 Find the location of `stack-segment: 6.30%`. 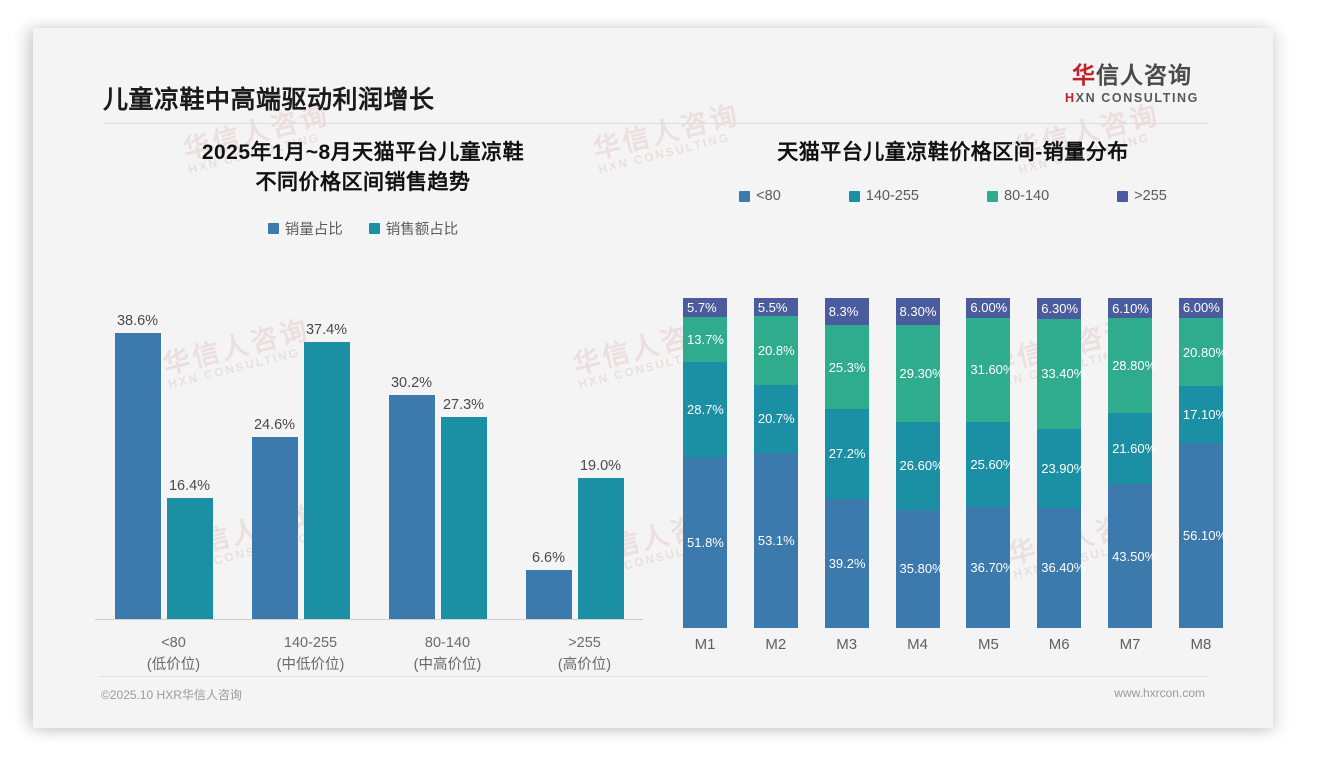

stack-segment: 6.30% is located at coordinates (1059, 308).